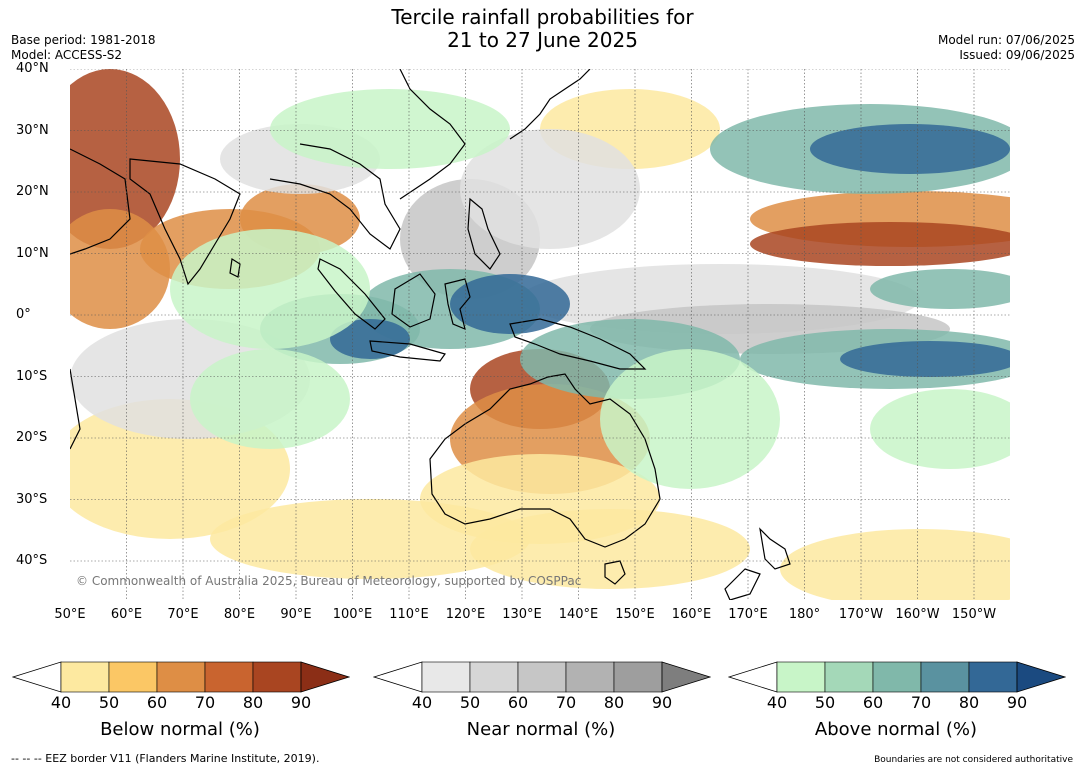 Image resolution: width=1085 pixels, height=770 pixels. What do you see at coordinates (180, 729) in the screenshot?
I see `colorbar-title: Below normal (%)` at bounding box center [180, 729].